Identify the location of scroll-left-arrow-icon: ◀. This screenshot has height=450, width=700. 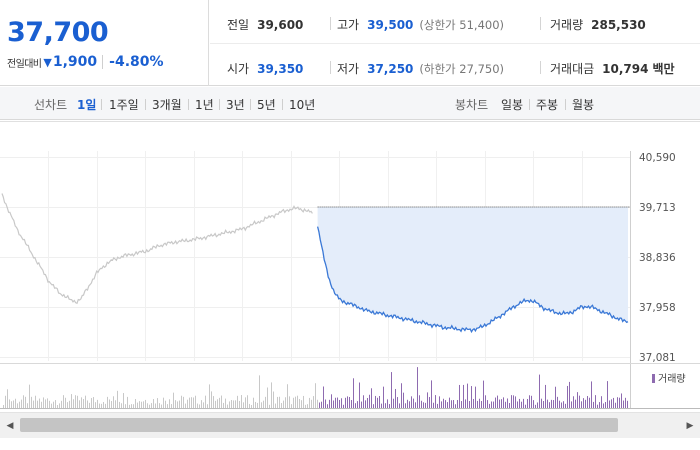
(10, 426).